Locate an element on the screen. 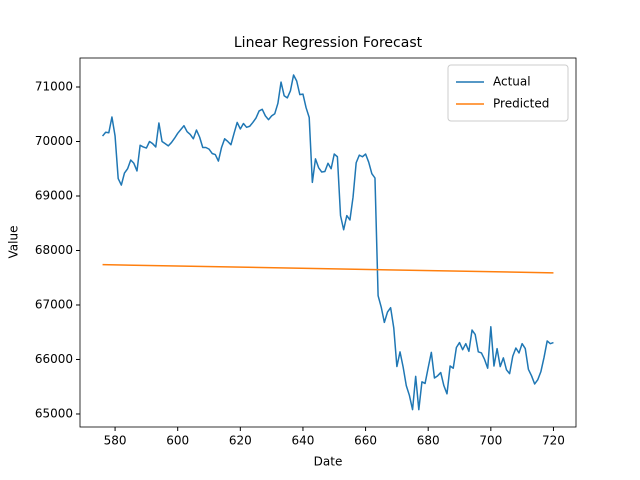  y-tick-label: 71000 is located at coordinates (54, 86).